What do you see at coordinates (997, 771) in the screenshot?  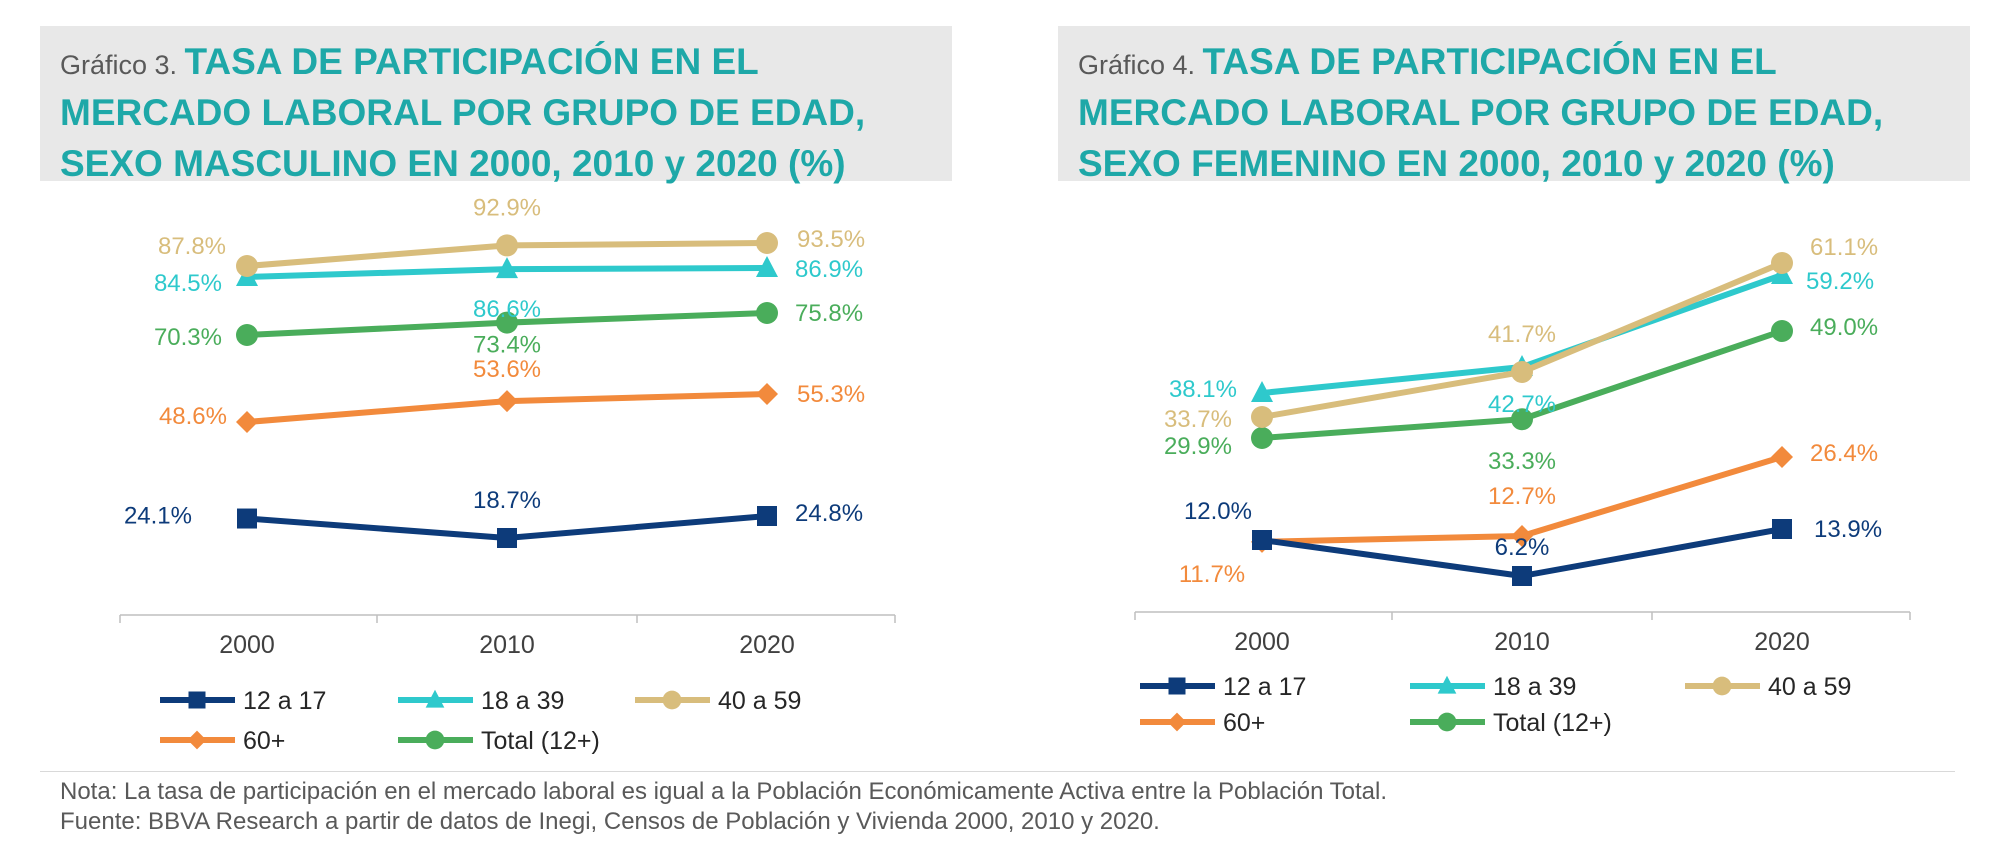 I see `footer-divider` at bounding box center [997, 771].